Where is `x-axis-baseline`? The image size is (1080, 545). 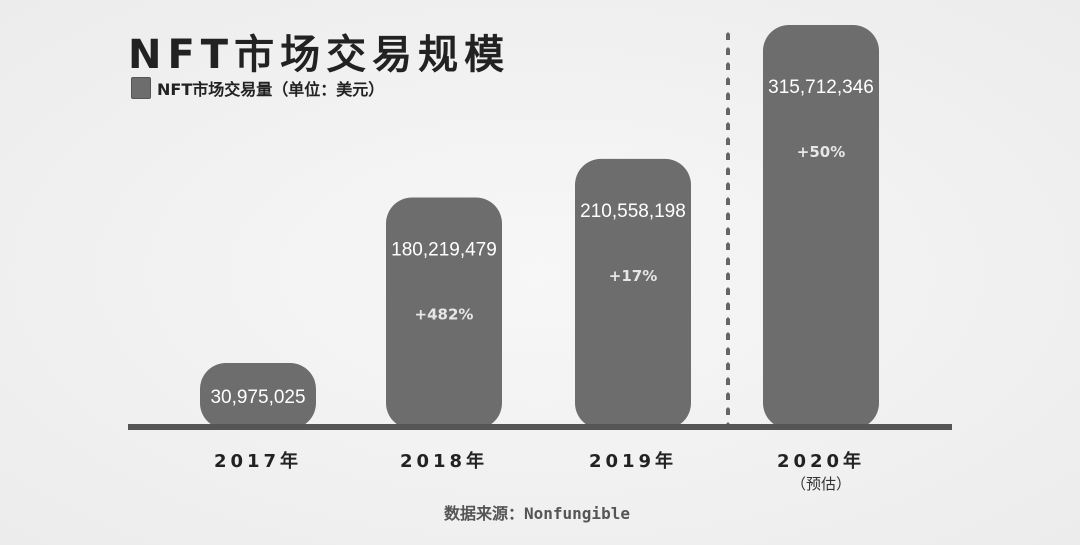
x-axis-baseline is located at coordinates (540, 427).